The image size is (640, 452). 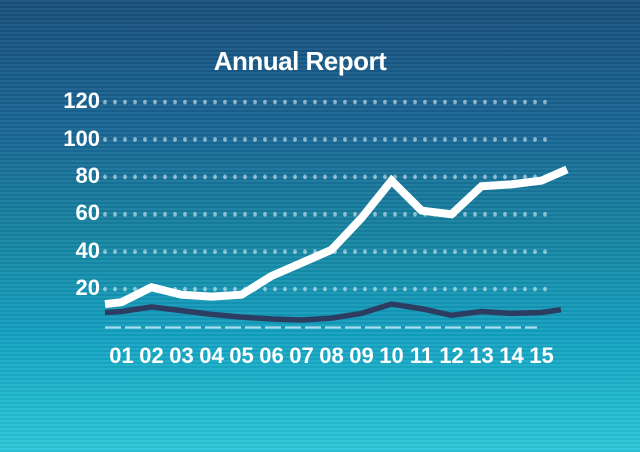 I want to click on x-axis-tick-label: 09, so click(x=361, y=355).